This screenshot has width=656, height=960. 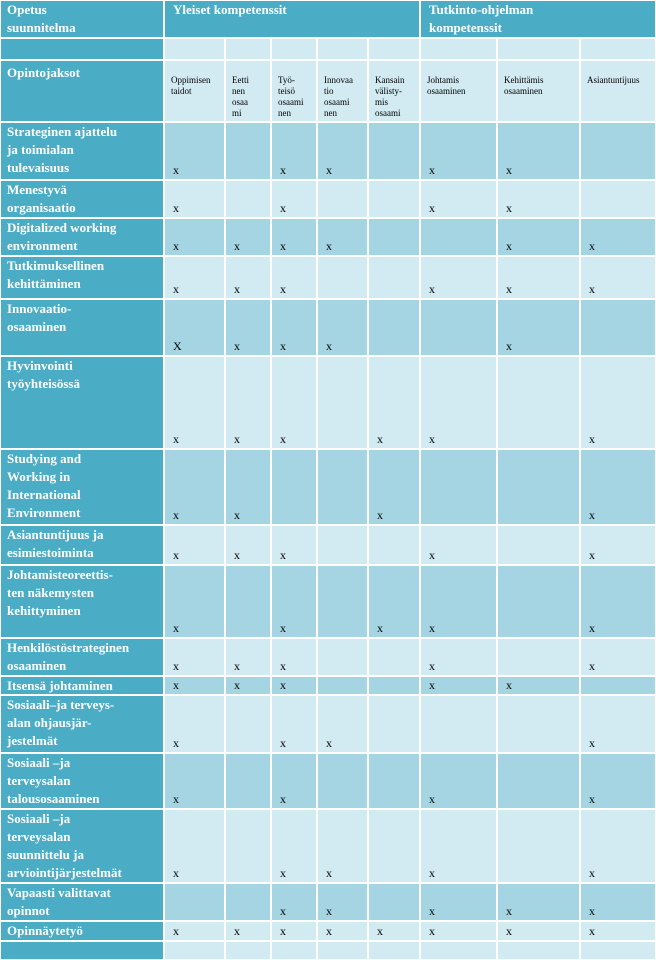 I want to click on row-label: Sosiaali –ja terveysalan talousosaaminen, so click(x=82, y=781).